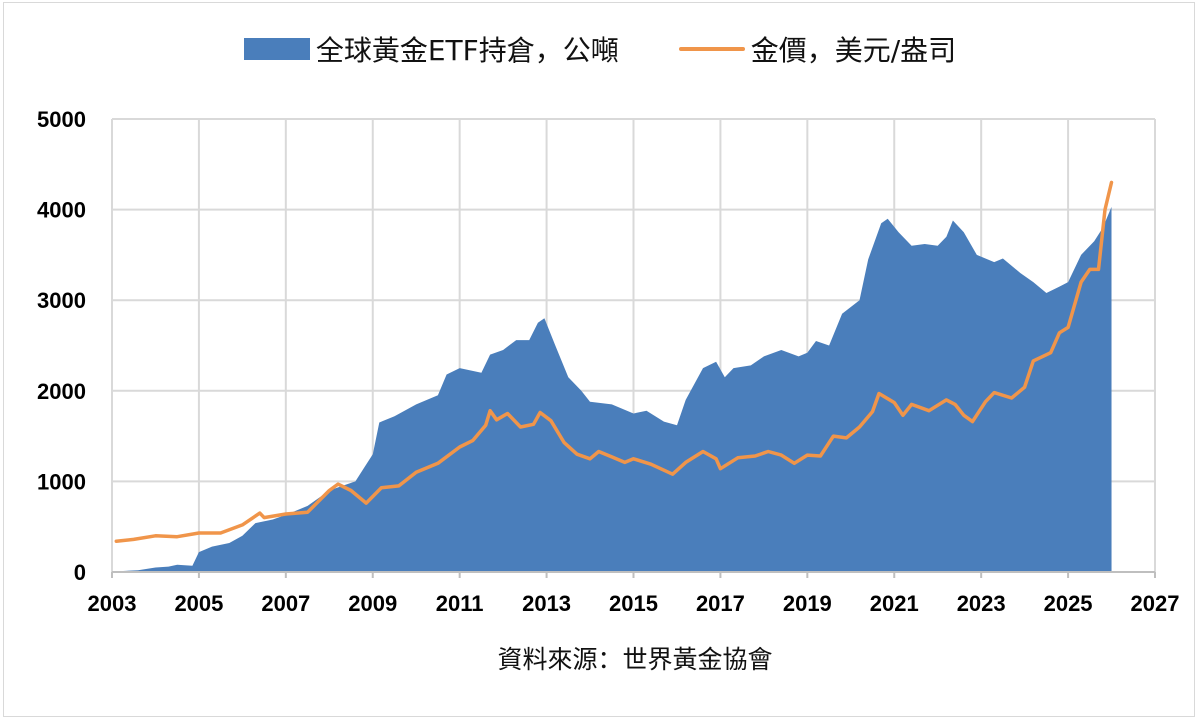 Image resolution: width=1200 pixels, height=724 pixels. I want to click on y-axis-ticks: 0 1000 2000 3000 4000 5000, so click(61, 346).